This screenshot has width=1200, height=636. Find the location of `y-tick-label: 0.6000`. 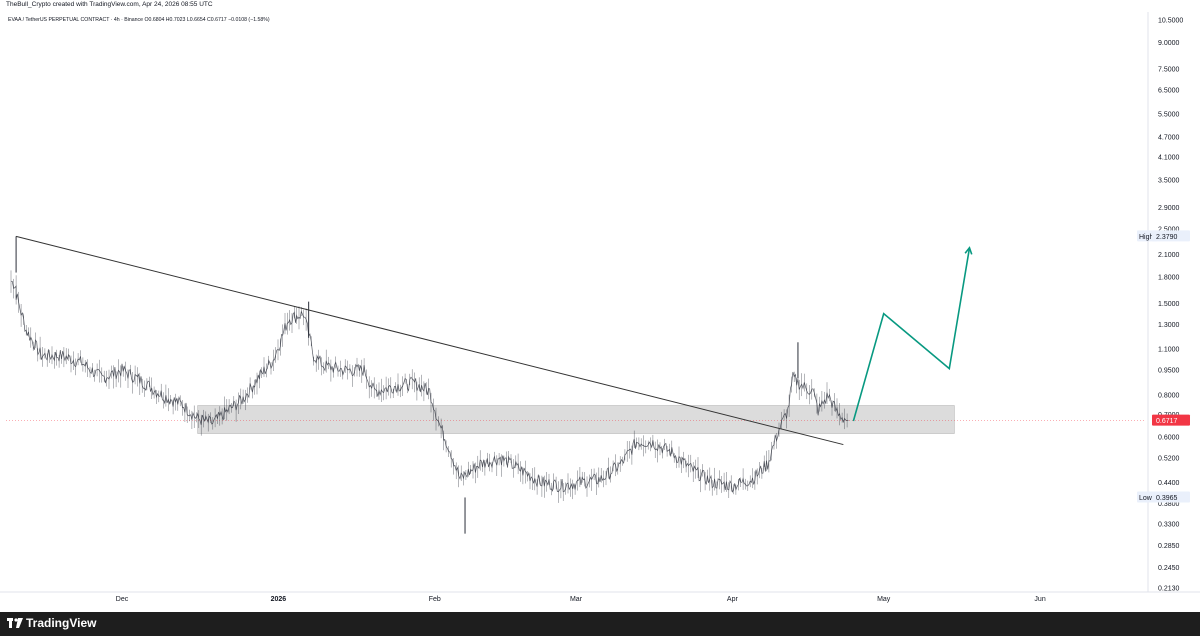

y-tick-label: 0.6000 is located at coordinates (1169, 438).